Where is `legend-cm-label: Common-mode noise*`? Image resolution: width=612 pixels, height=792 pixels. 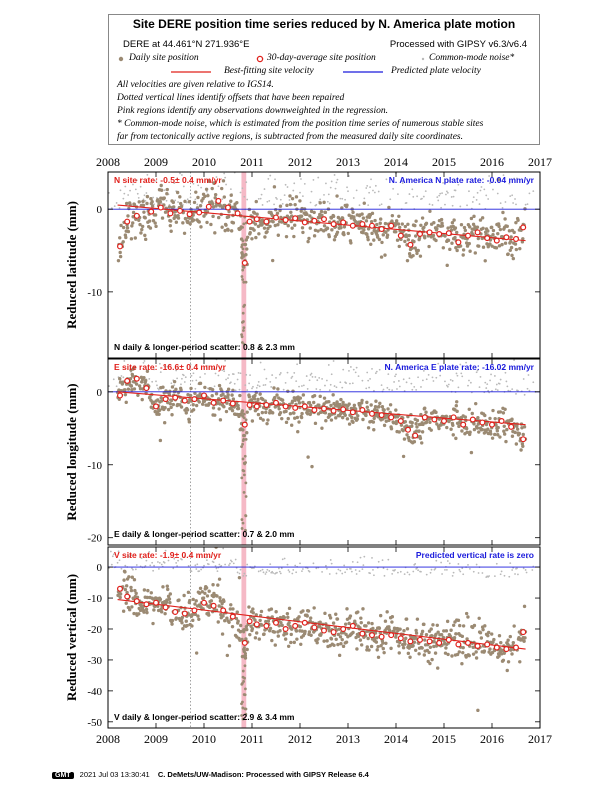 legend-cm-label: Common-mode noise* is located at coordinates (472, 58).